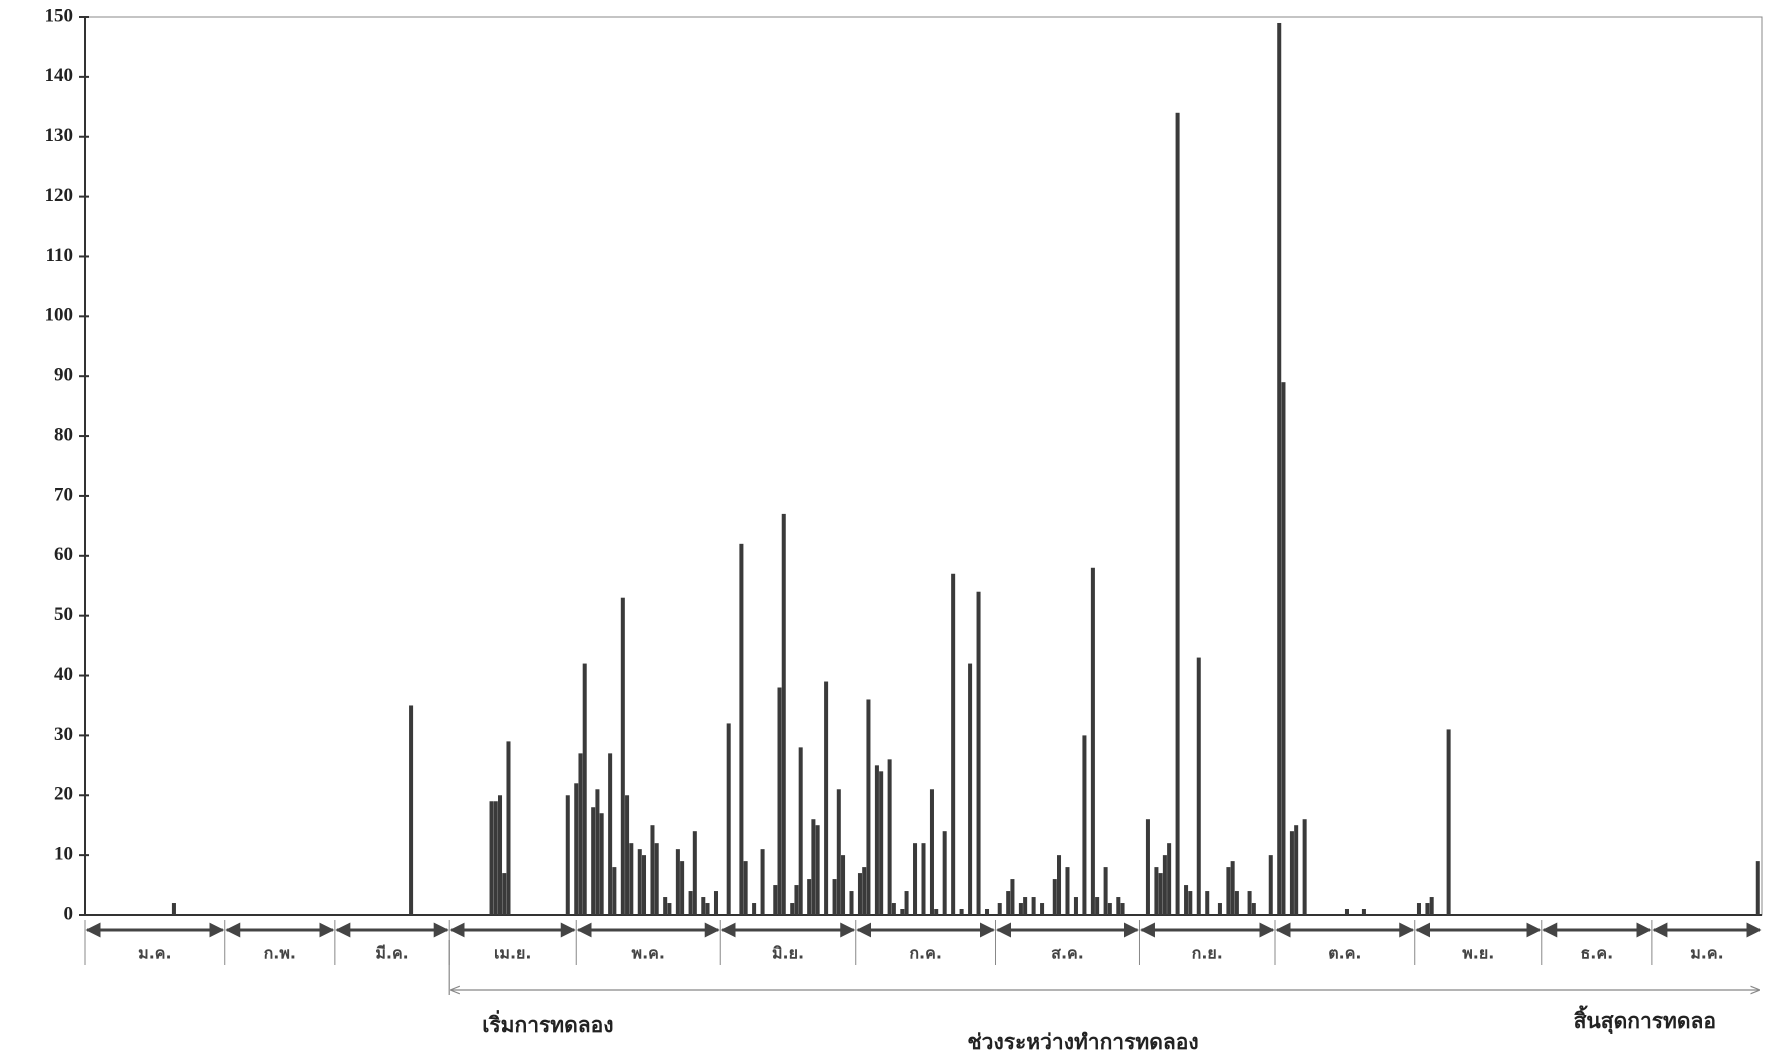 This screenshot has width=1767, height=1061. I want to click on y-tick-label: 10, so click(63, 853).